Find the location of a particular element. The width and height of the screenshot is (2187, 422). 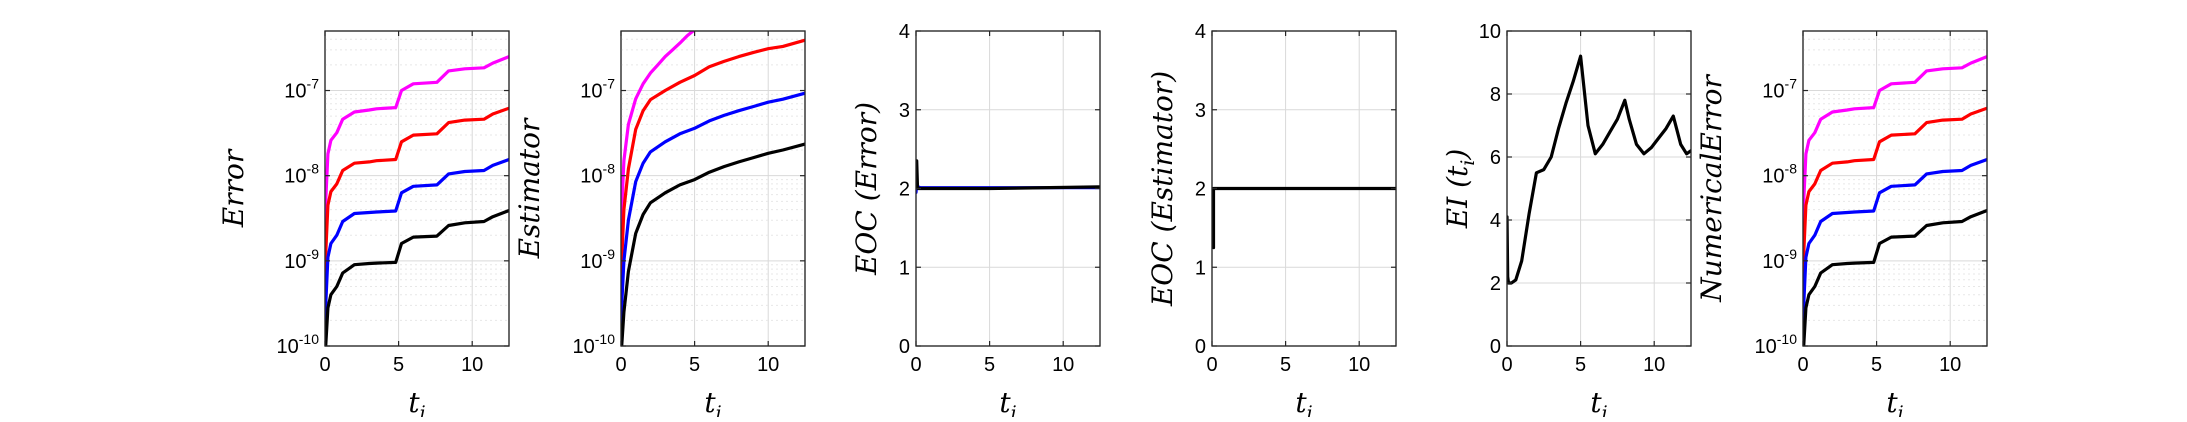

y-axis-label: EOC (Error) is located at coordinates (866, 189).